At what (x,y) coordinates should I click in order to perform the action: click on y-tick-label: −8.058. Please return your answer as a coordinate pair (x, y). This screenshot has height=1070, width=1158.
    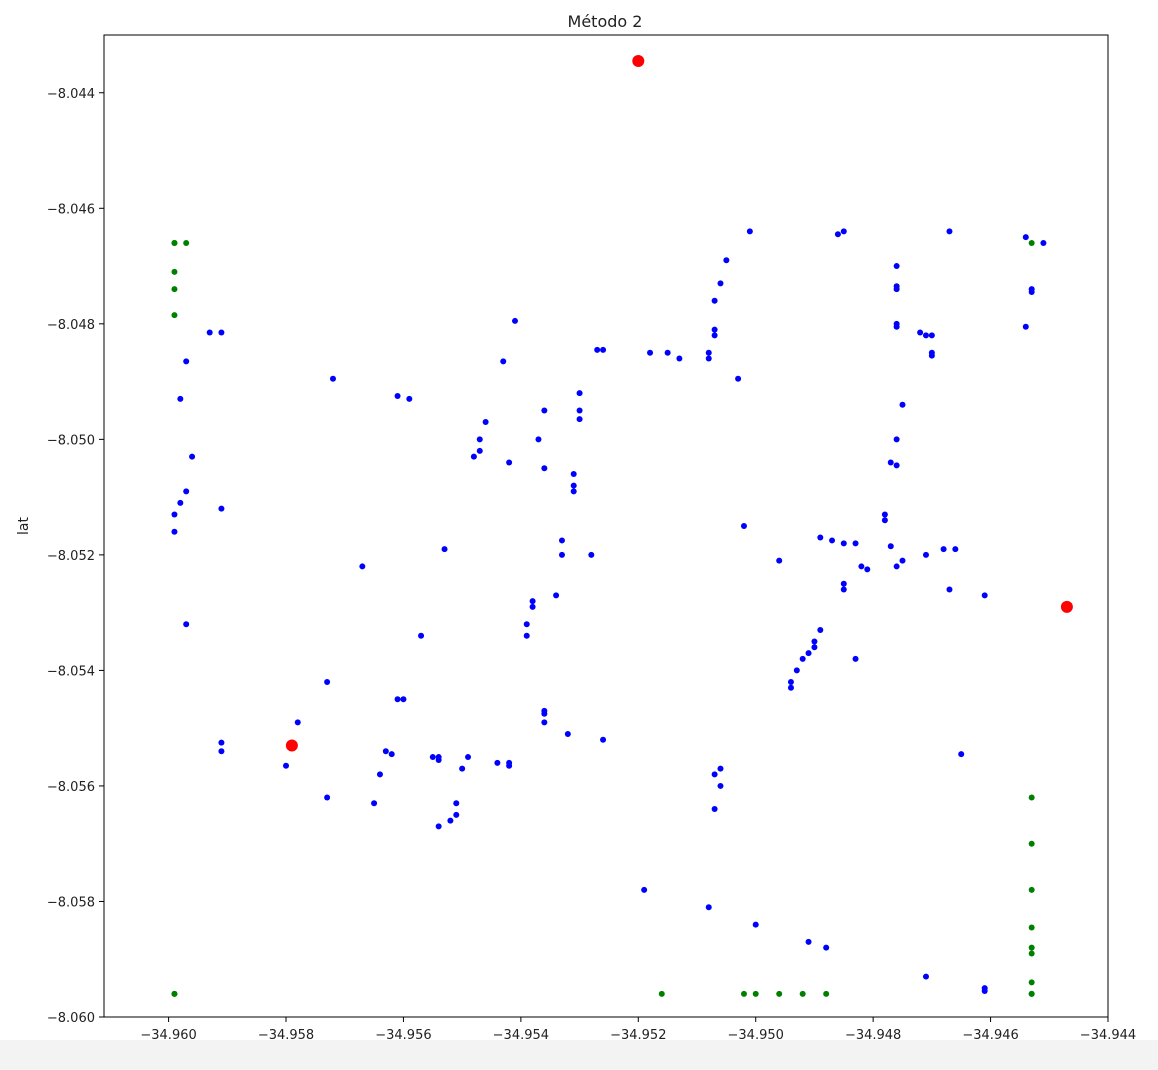
    Looking at the image, I should click on (71, 902).